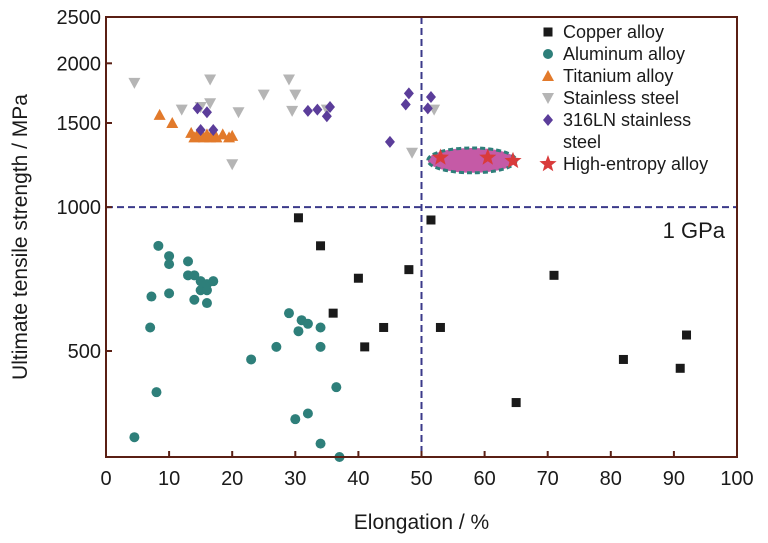 Image resolution: width=768 pixels, height=543 pixels. I want to click on x-tick-label: 100, so click(736, 479).